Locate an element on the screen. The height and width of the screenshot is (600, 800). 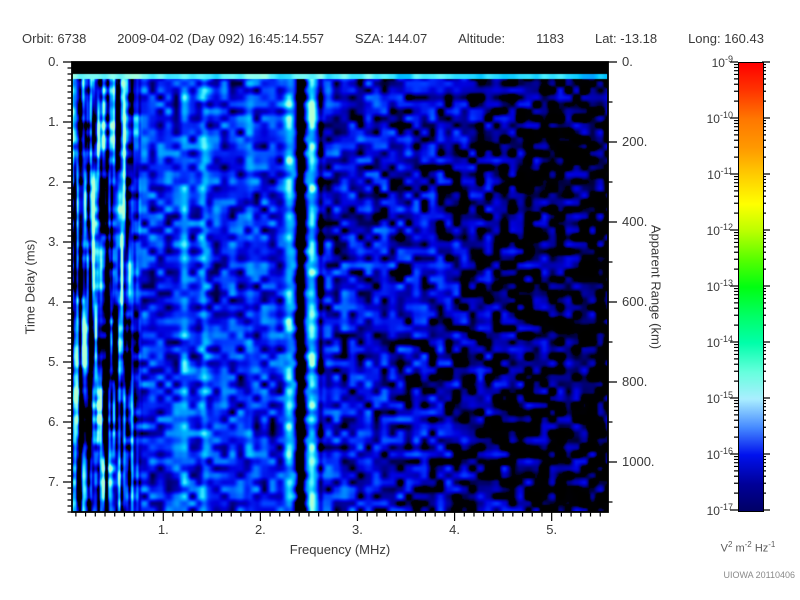
colorbar-tick-label: 10-12 is located at coordinates (719, 230).